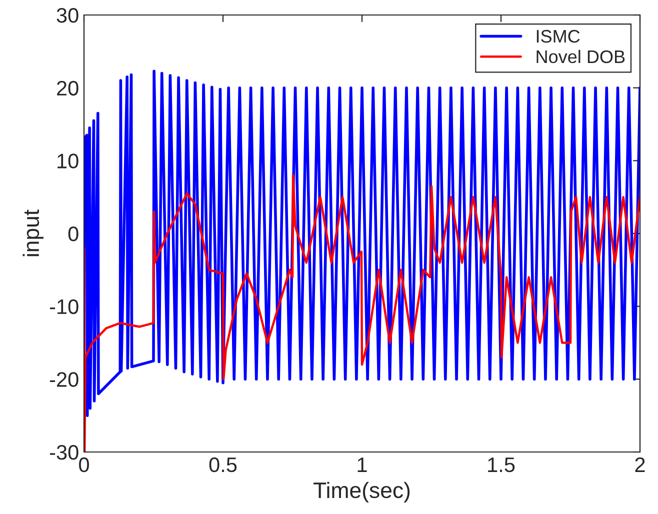 The height and width of the screenshot is (514, 658). Describe the element at coordinates (33, 233) in the screenshot. I see `y-axis-title: input` at that location.